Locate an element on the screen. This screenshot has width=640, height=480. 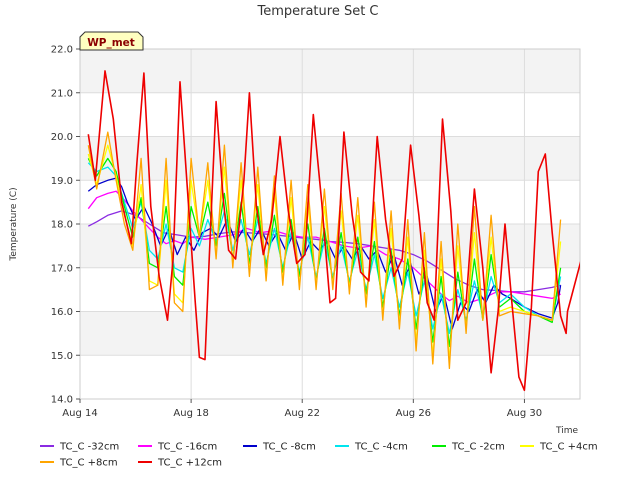
x-tick-label: Aug 14 is located at coordinates (79, 413).